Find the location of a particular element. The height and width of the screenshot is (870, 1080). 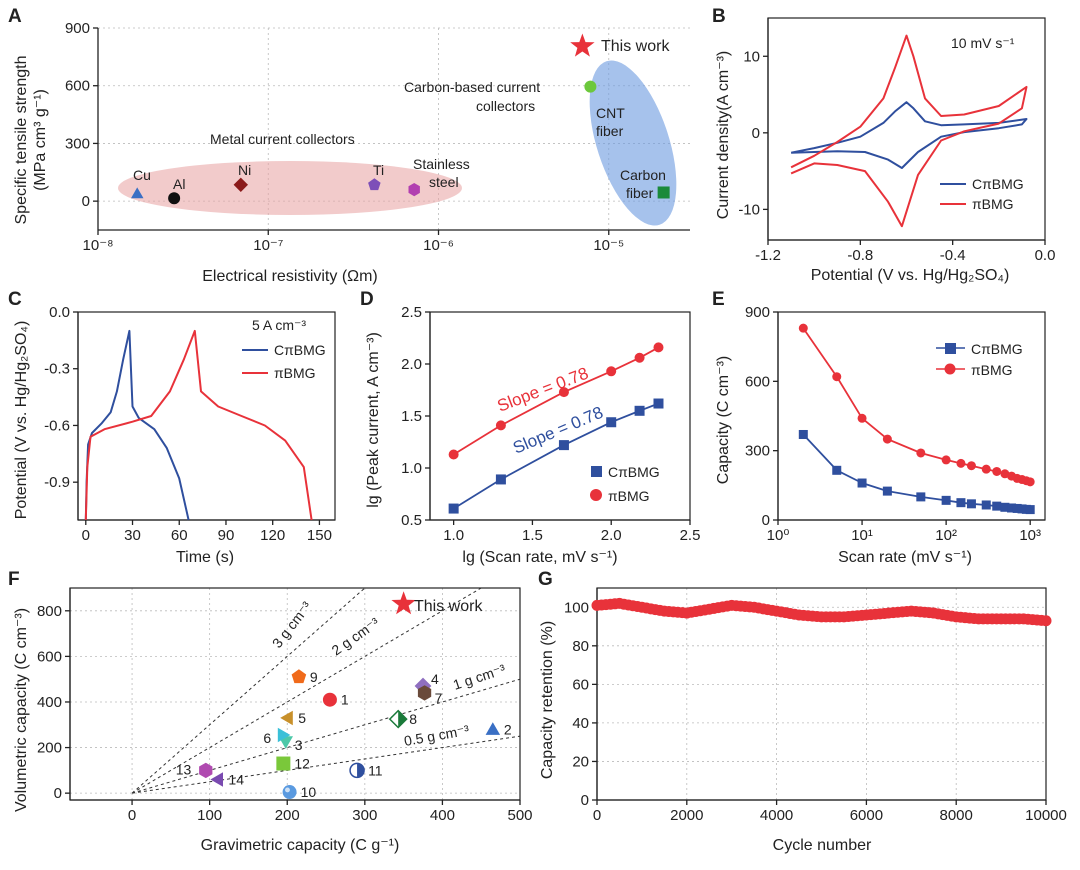

y-tick-label: 80 is located at coordinates (580, 646).